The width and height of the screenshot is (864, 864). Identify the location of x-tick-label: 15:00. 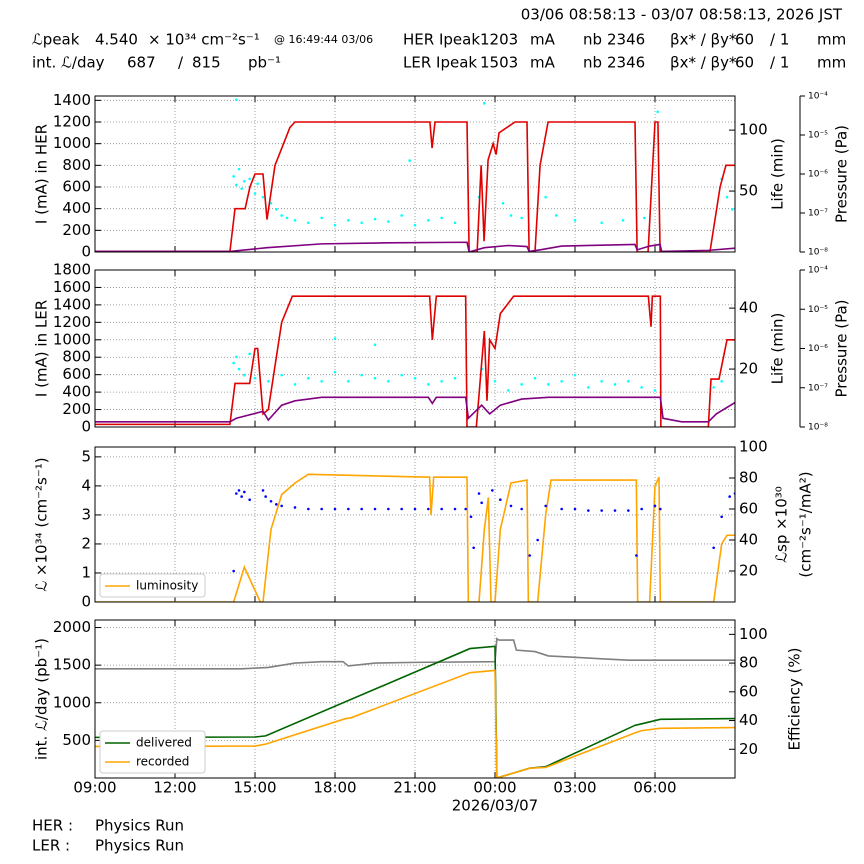
(254, 788).